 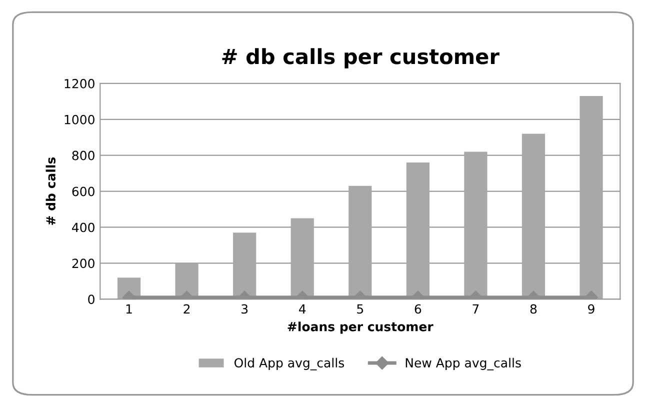 What do you see at coordinates (475, 309) in the screenshot?
I see `x-tick-label: 7` at bounding box center [475, 309].